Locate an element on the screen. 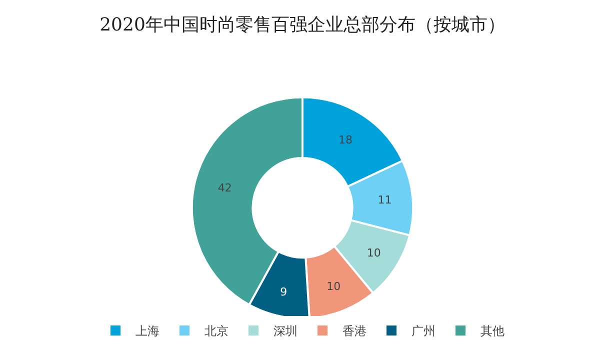  data-label: 11 is located at coordinates (385, 200).